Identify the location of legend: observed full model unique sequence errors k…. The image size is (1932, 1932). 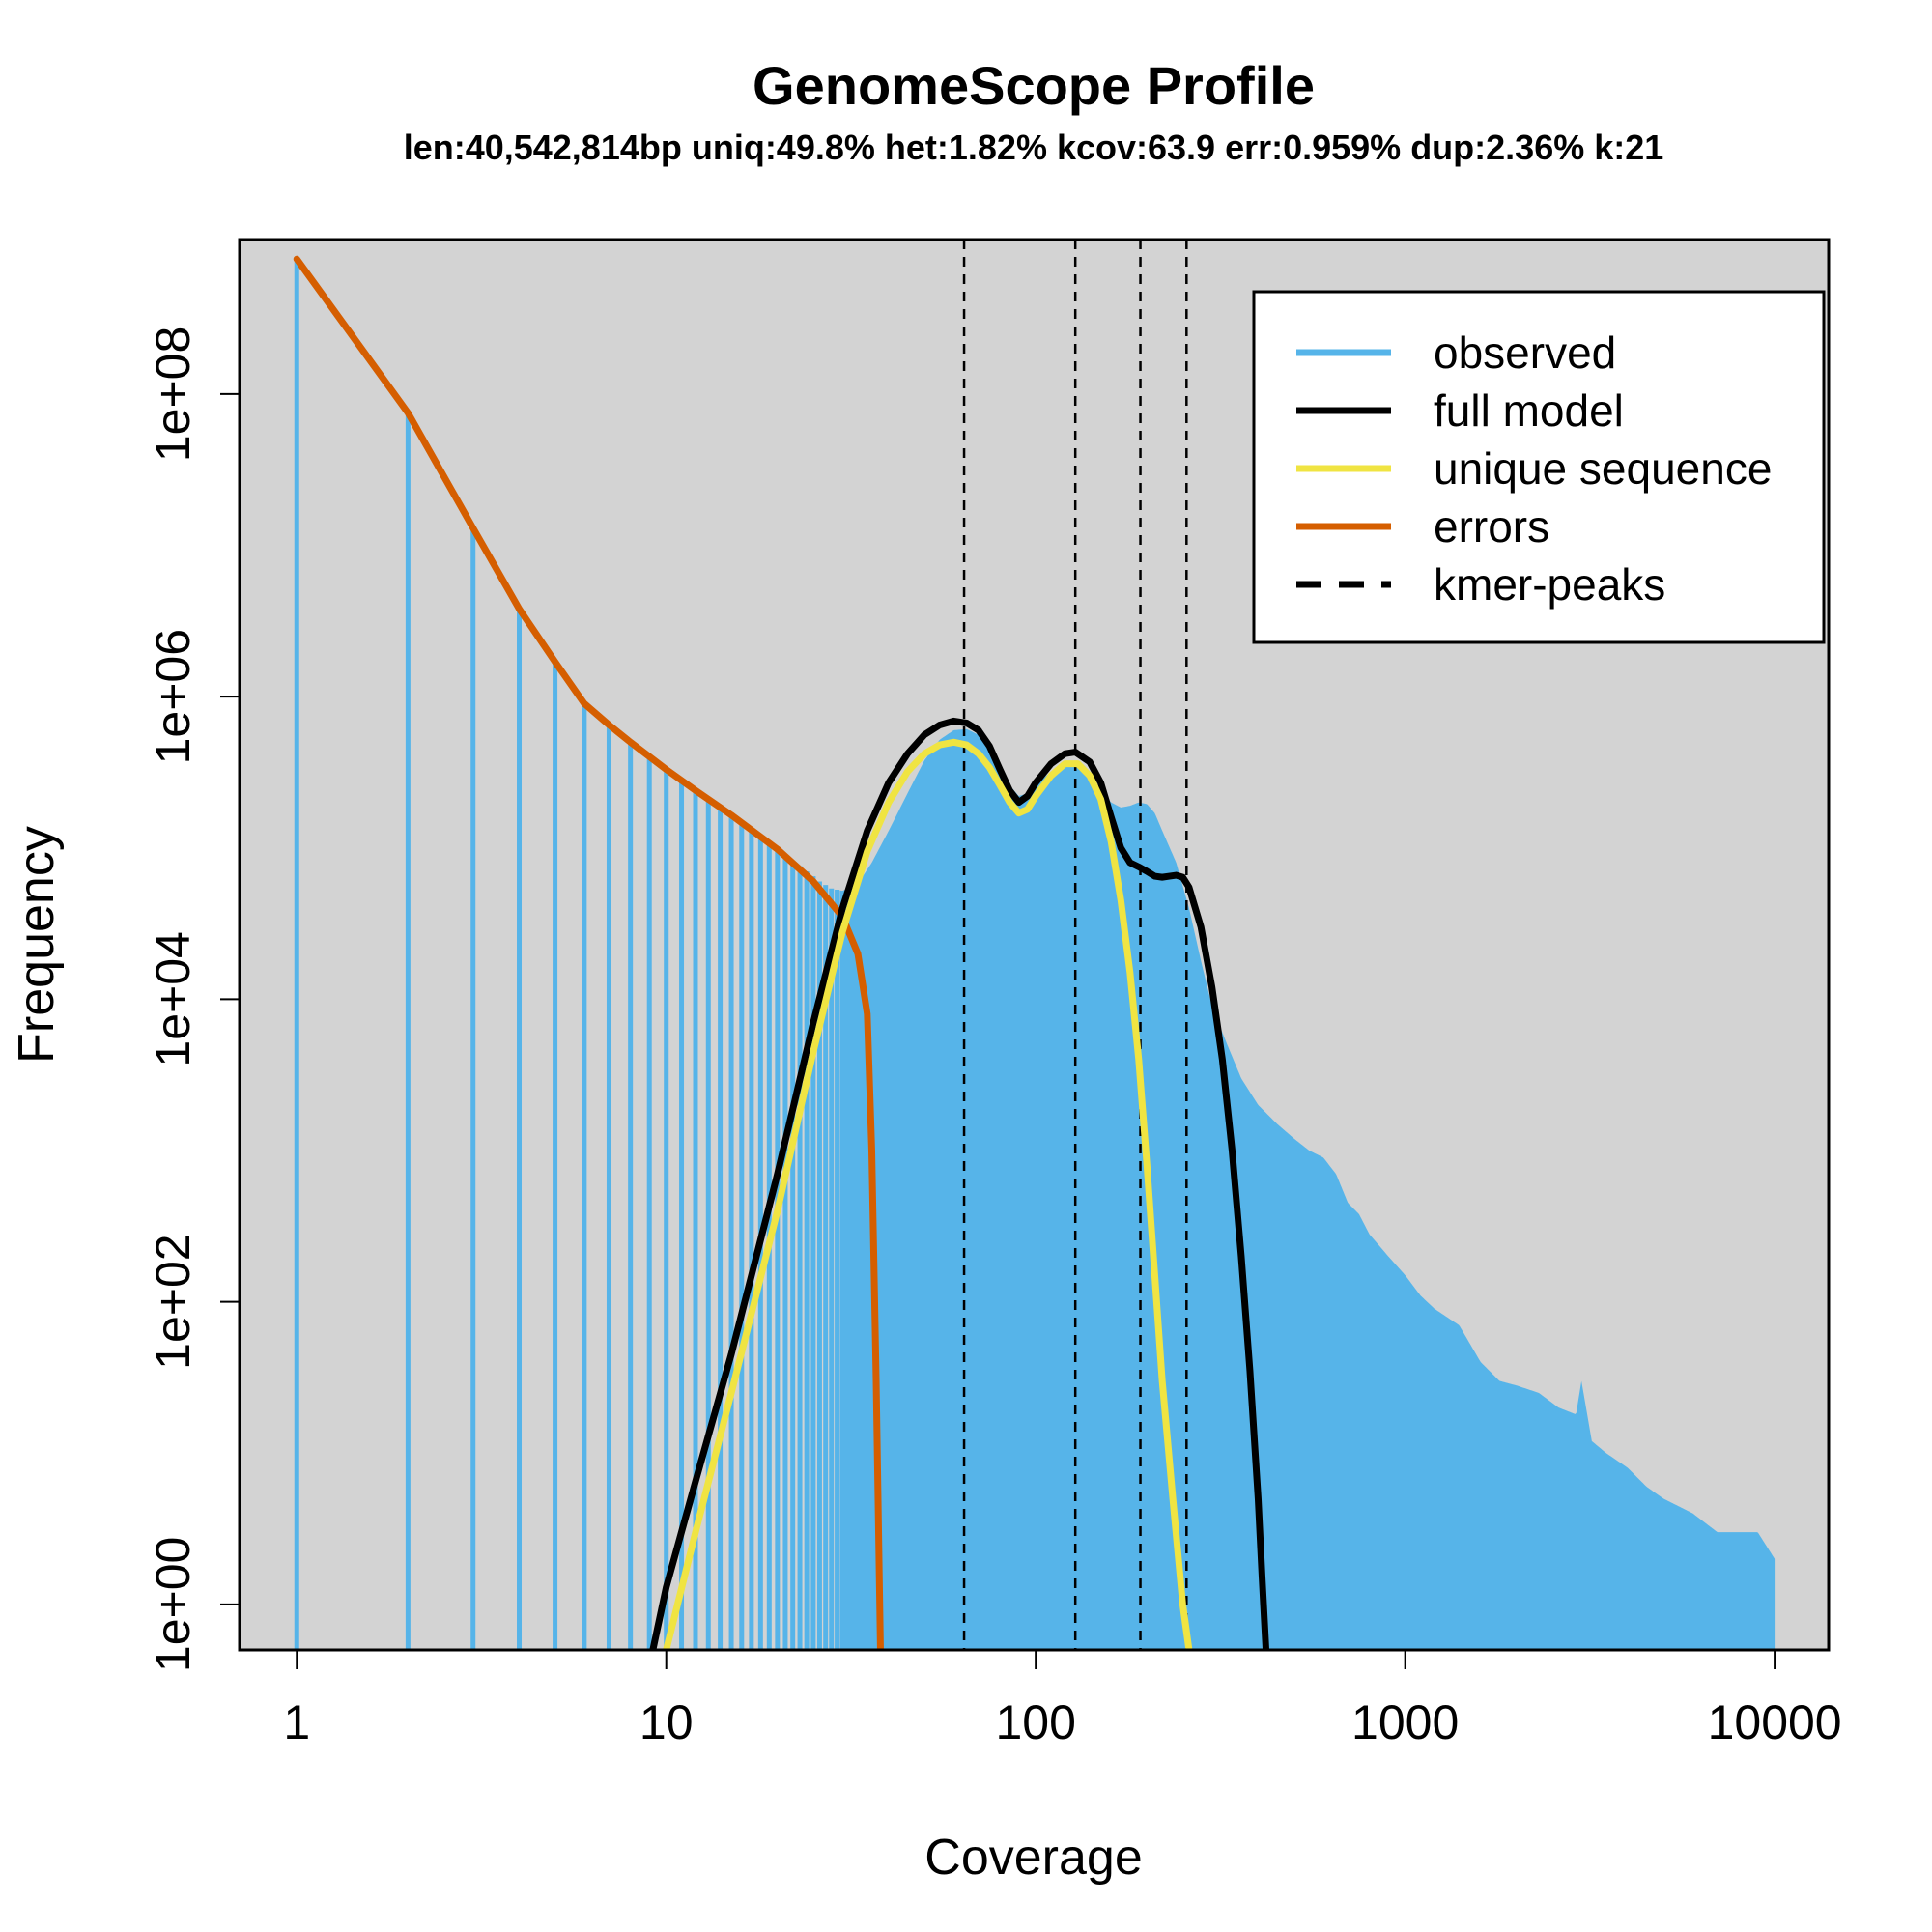
(1539, 467).